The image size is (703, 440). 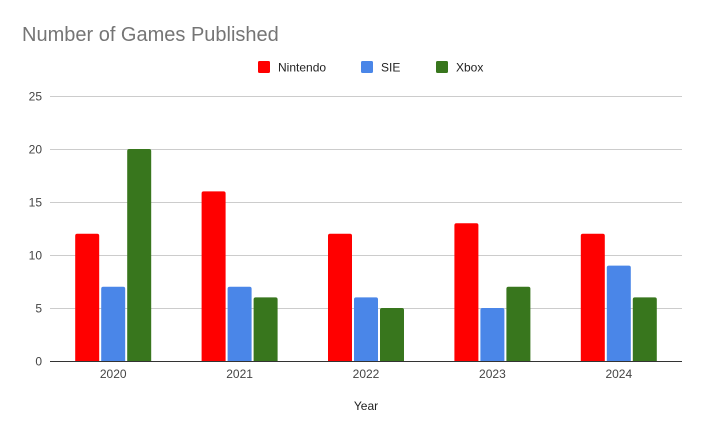 What do you see at coordinates (36, 150) in the screenshot?
I see `y-tick-label: 20` at bounding box center [36, 150].